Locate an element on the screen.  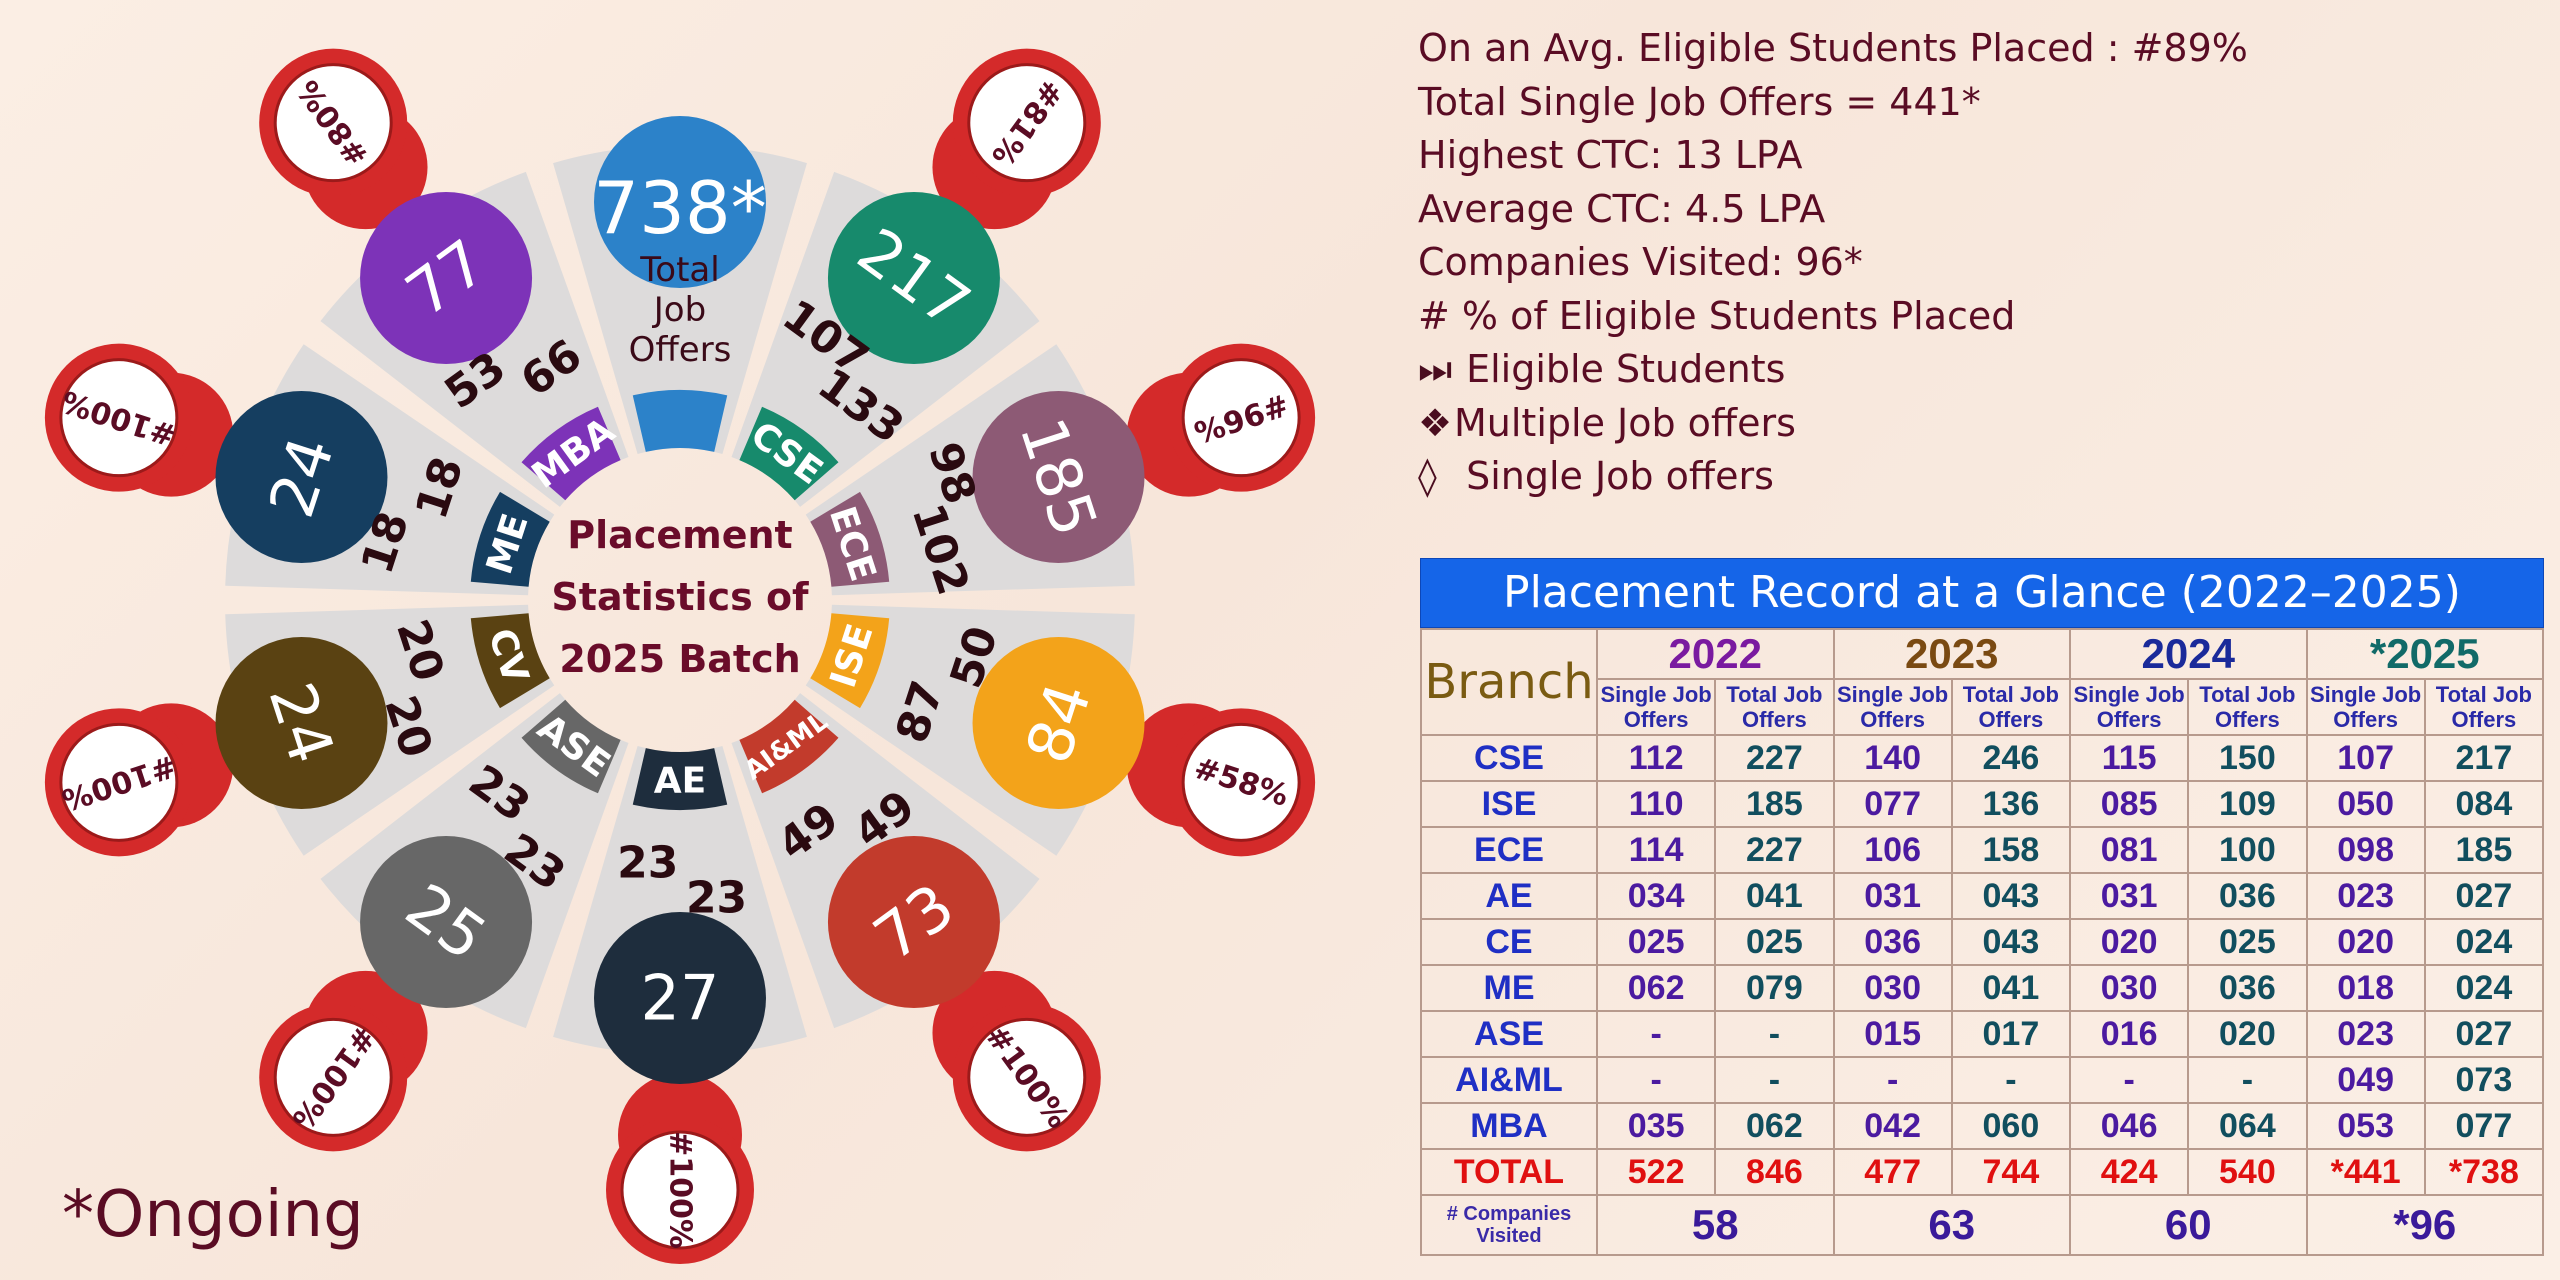
companies-count: 63 is located at coordinates (1951, 1225).